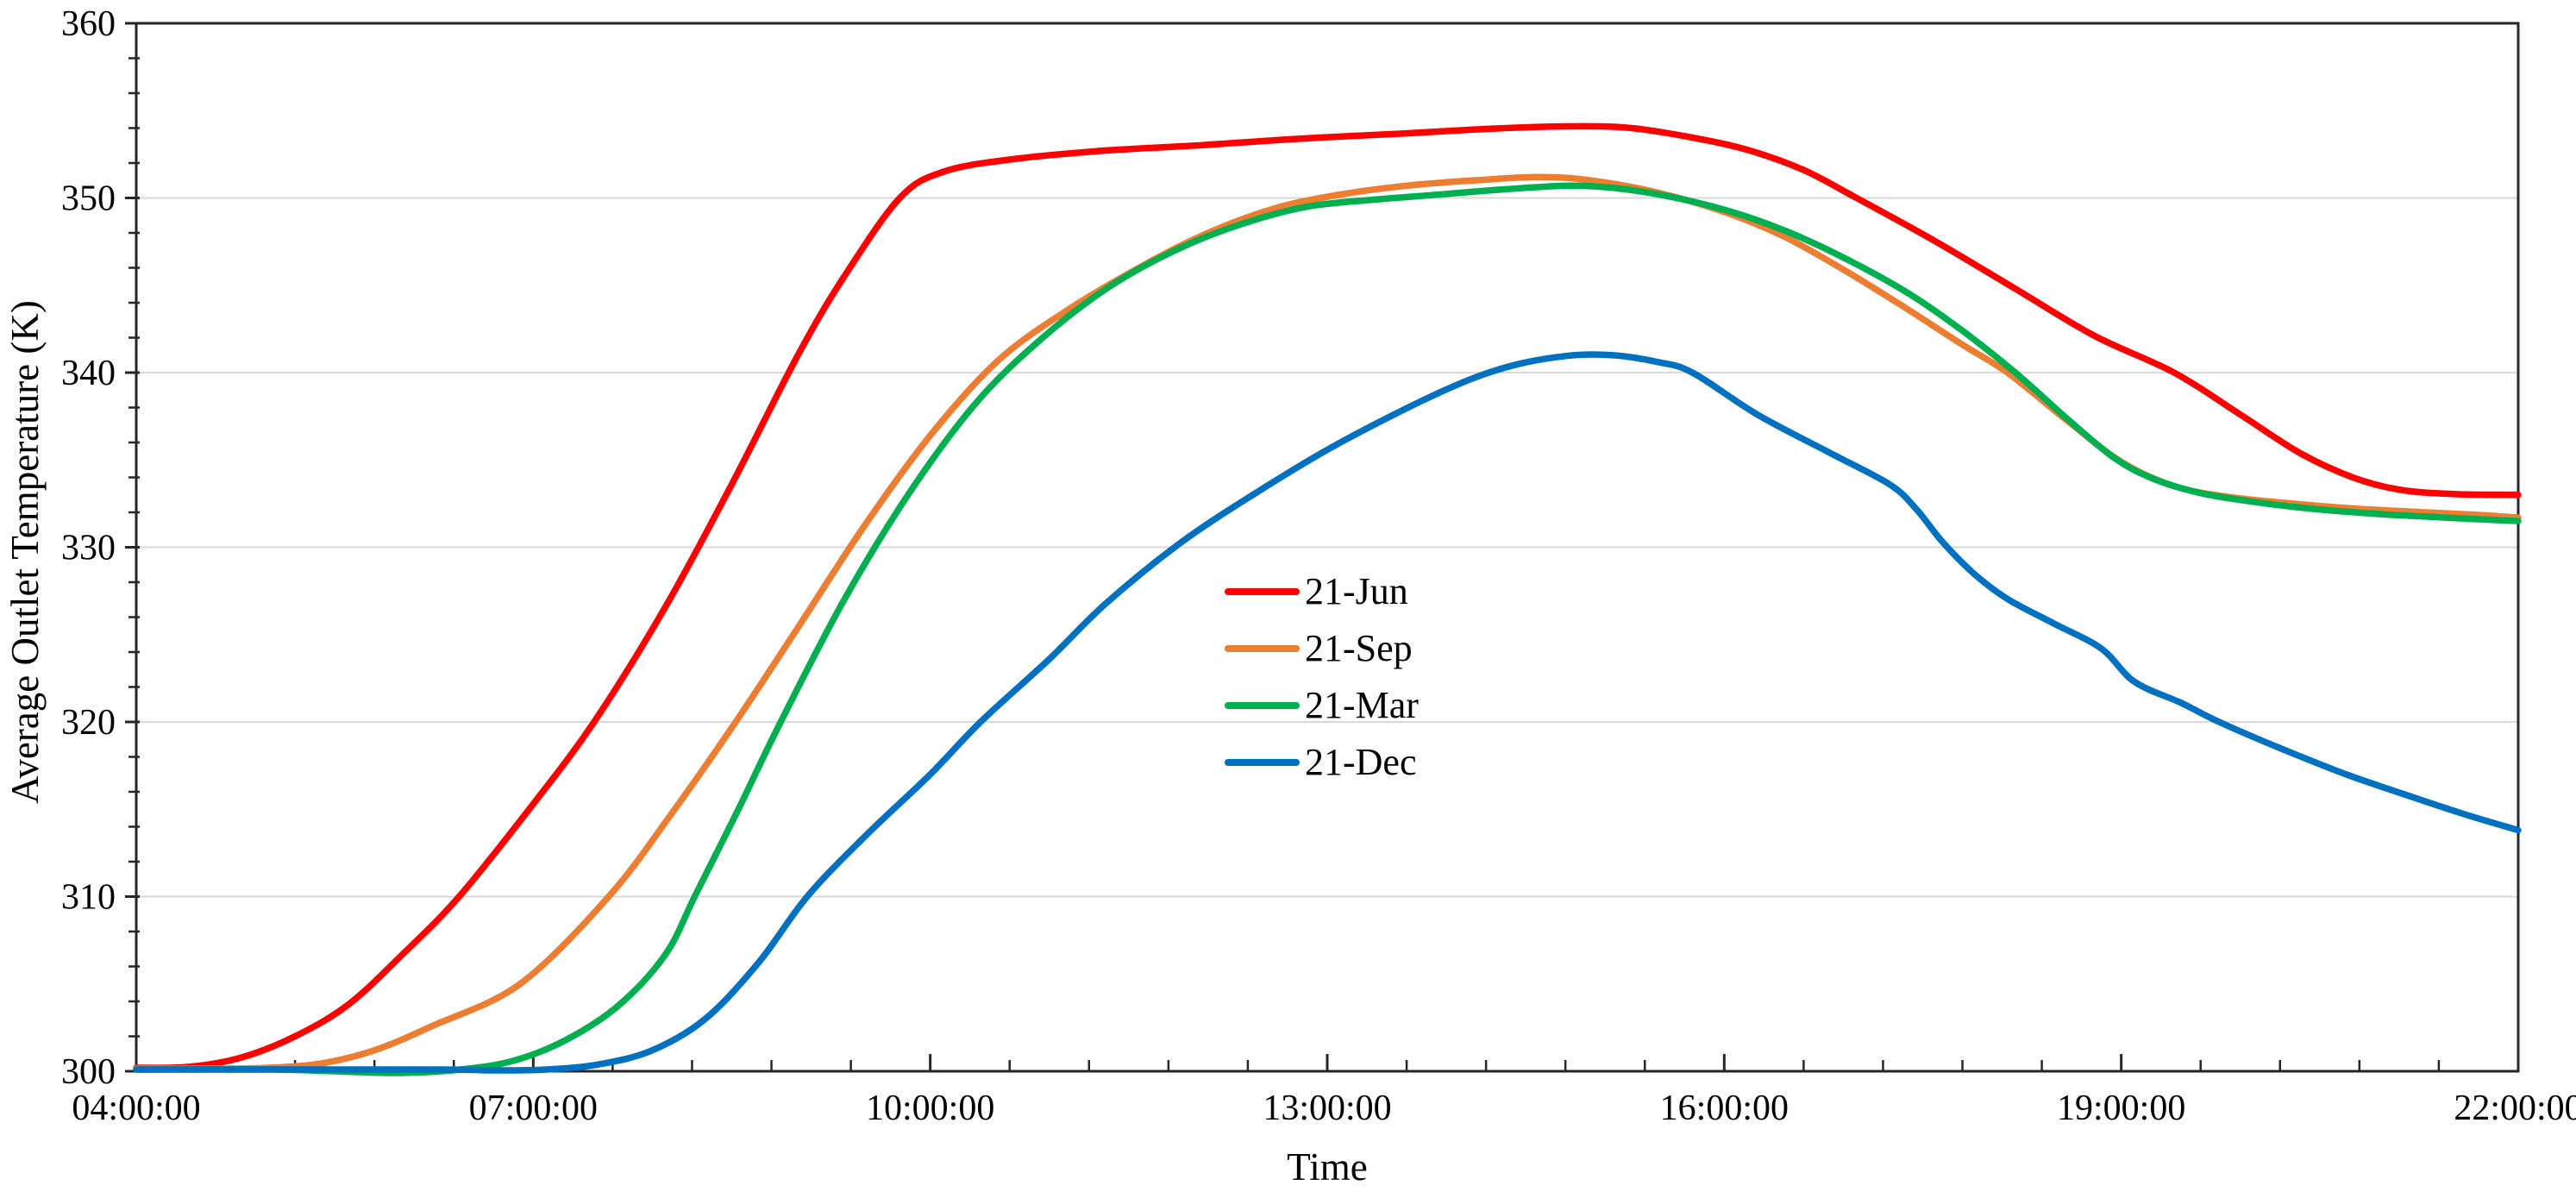 Image resolution: width=2576 pixels, height=1192 pixels. Describe the element at coordinates (25, 552) in the screenshot. I see `y-axis-title: Average Outlet Temperature (K)` at that location.